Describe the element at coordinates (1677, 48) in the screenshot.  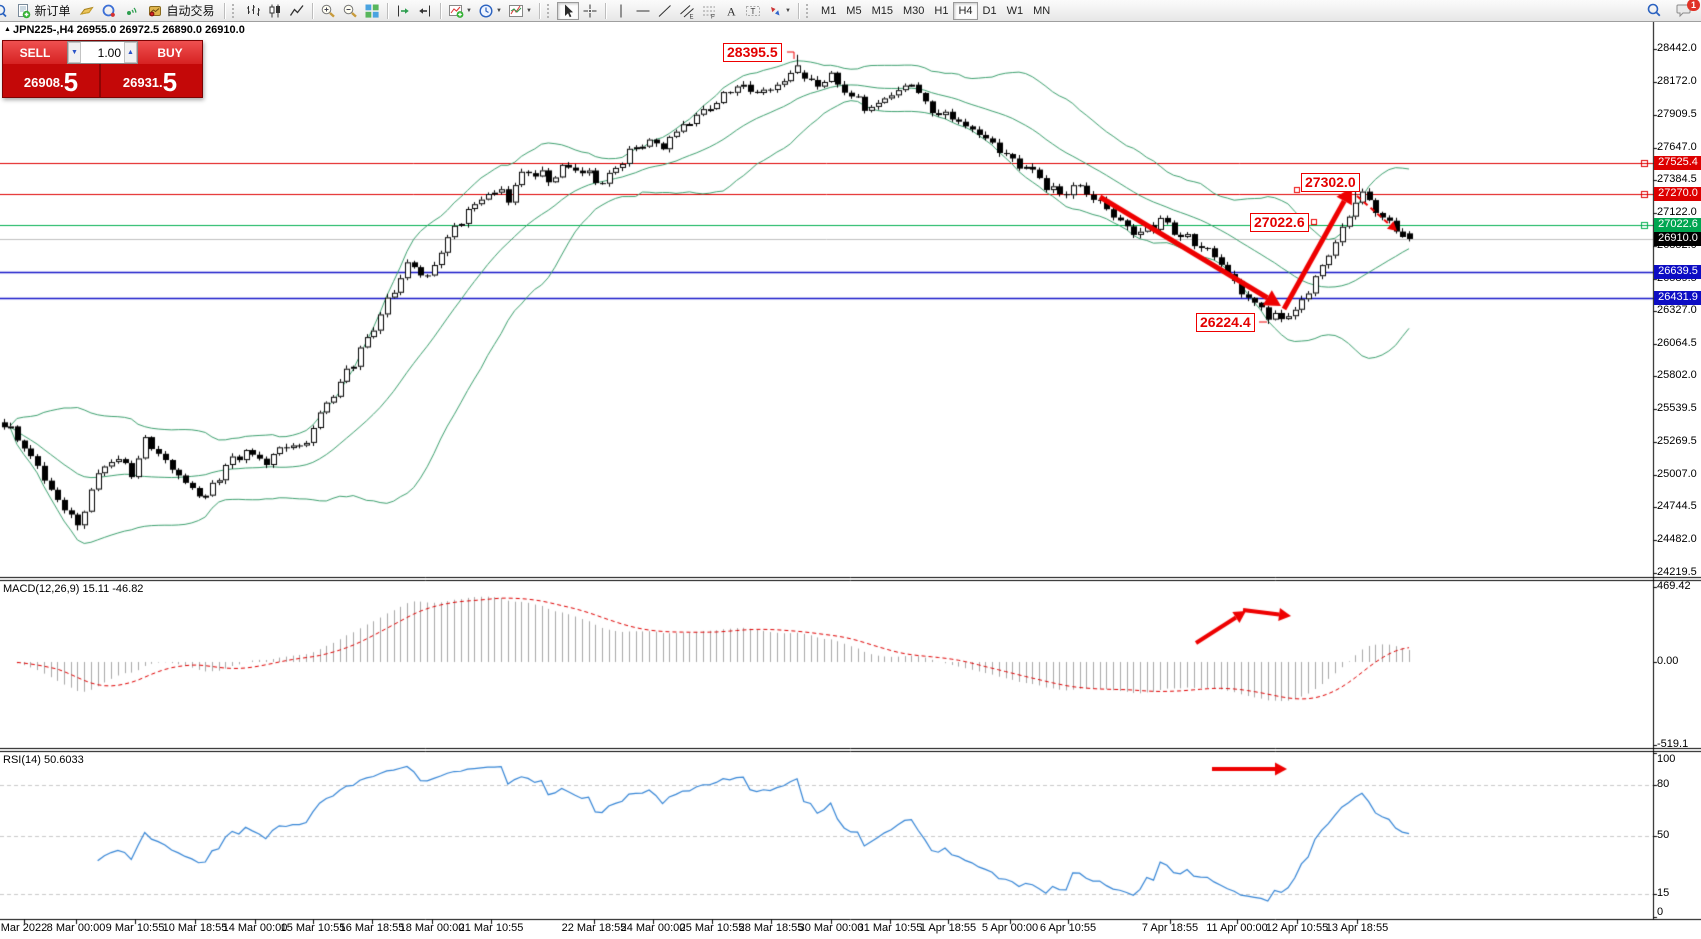
I see `price-axis-label: 28442.0` at that location.